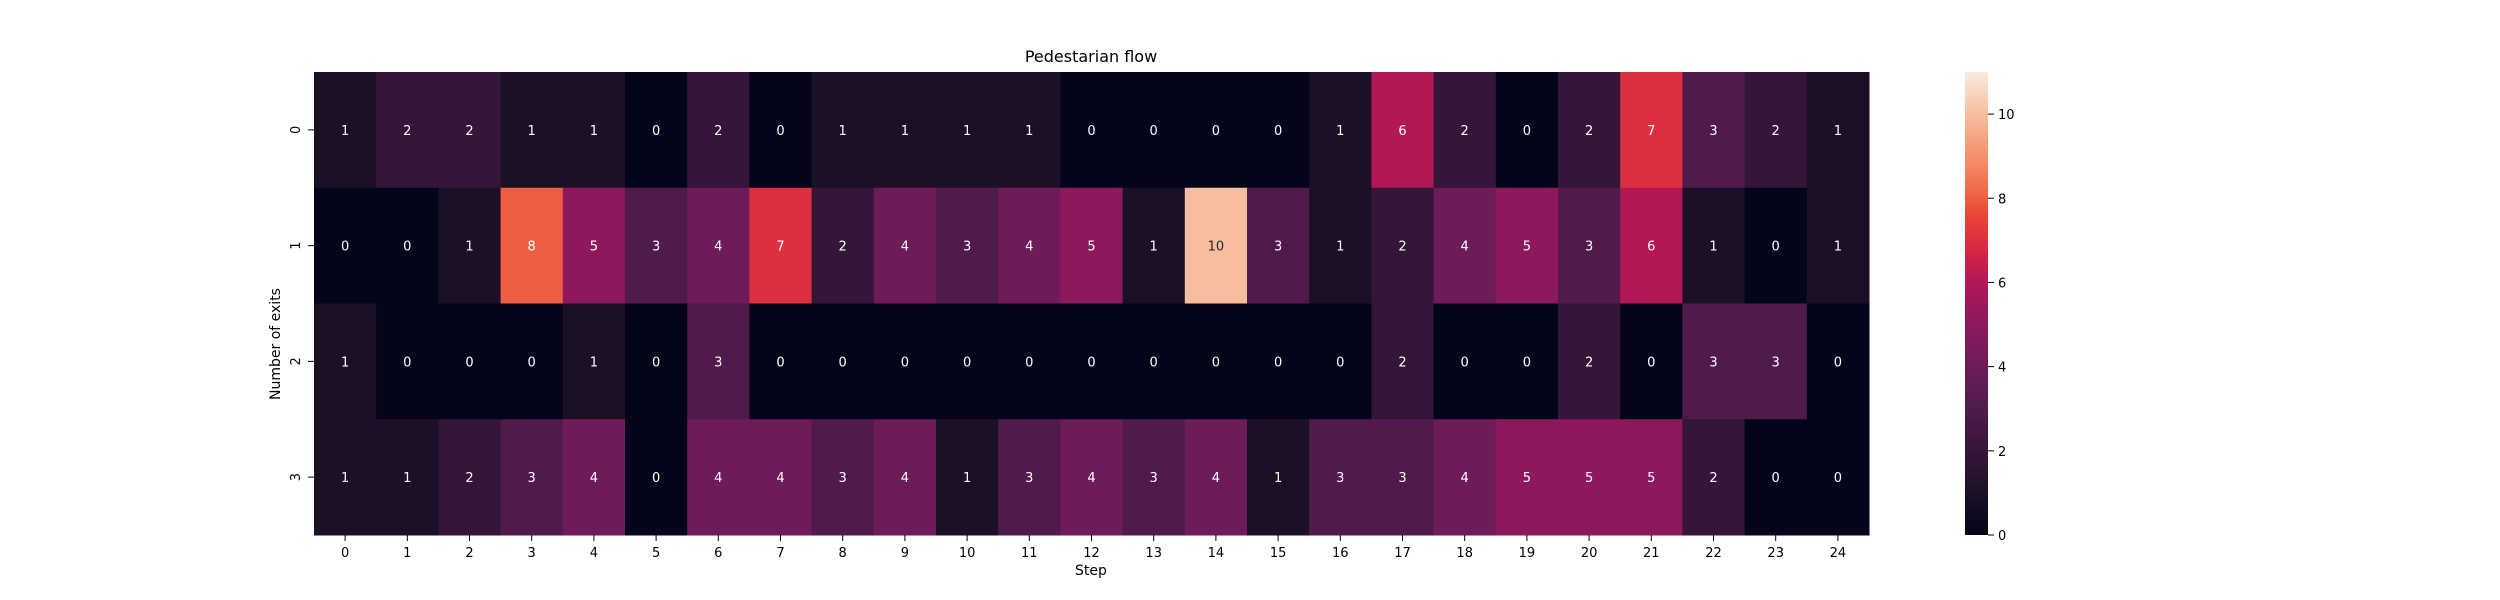  What do you see at coordinates (296, 245) in the screenshot?
I see `y-tick-label: 1` at bounding box center [296, 245].